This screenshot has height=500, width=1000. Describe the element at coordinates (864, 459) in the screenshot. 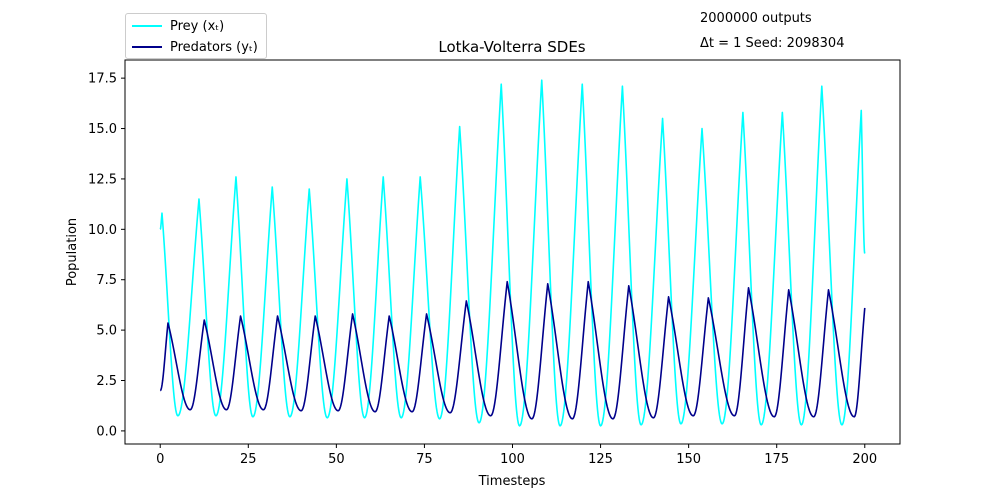

I see `x-tick-label: 200` at that location.